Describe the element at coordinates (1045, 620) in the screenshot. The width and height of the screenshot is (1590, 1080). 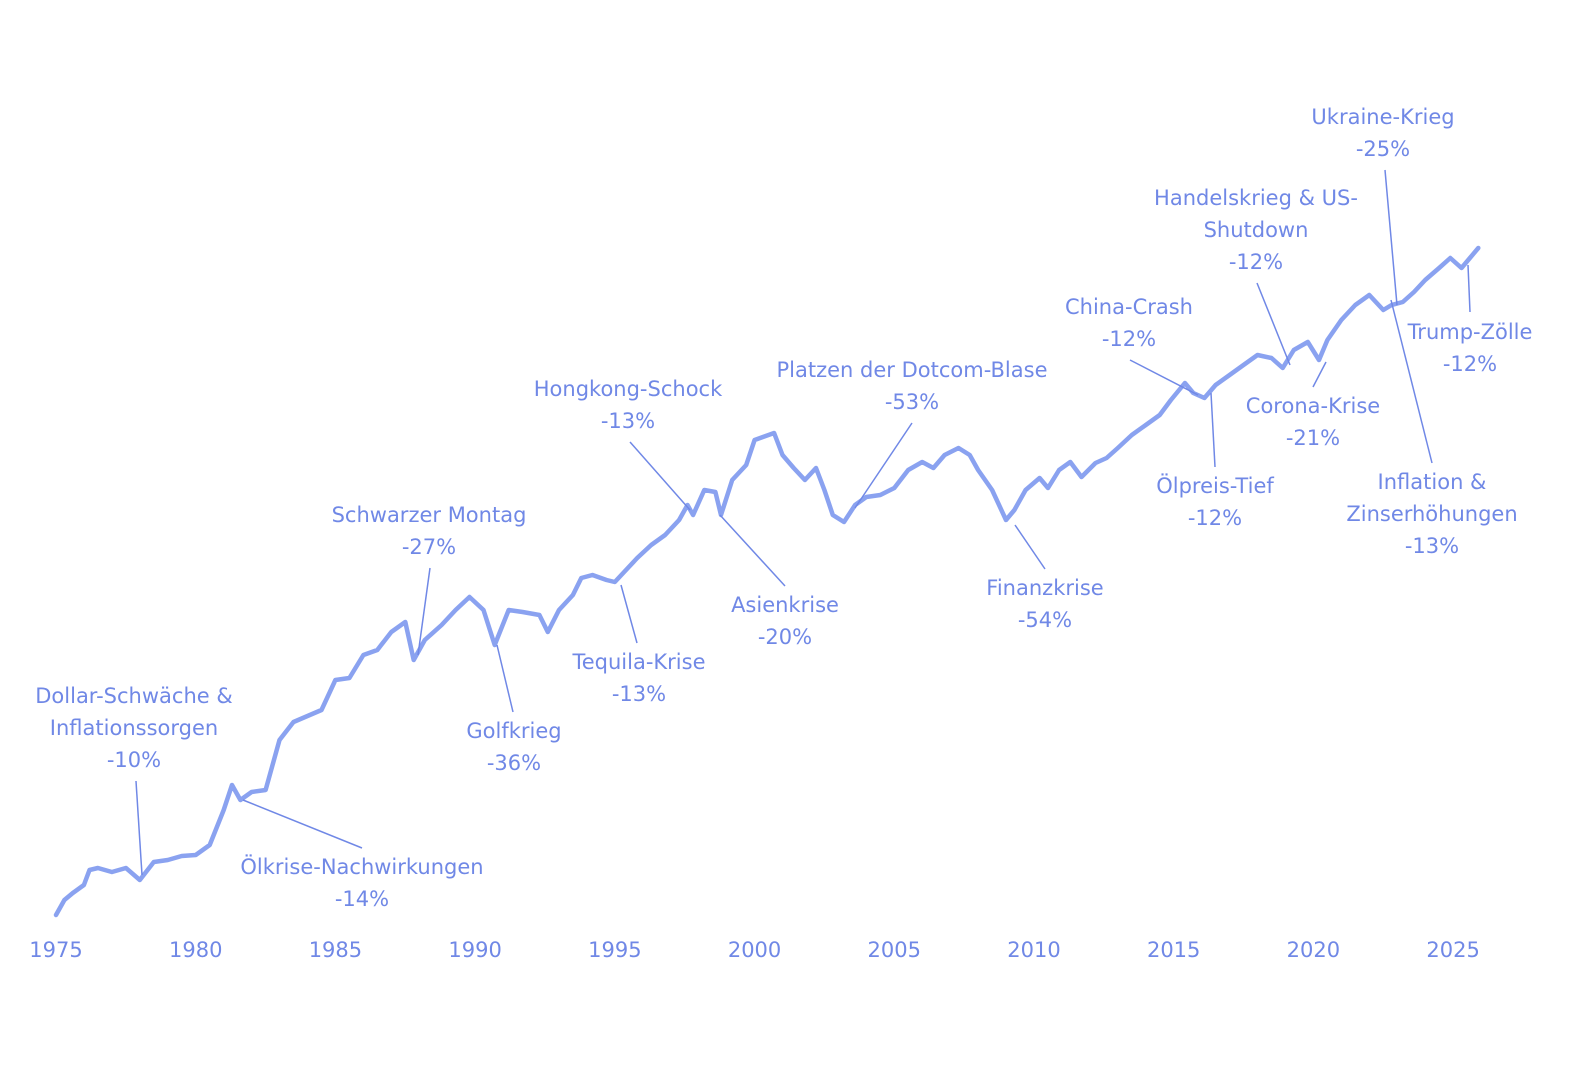
I see `annotation-drawdown: -54%` at that location.